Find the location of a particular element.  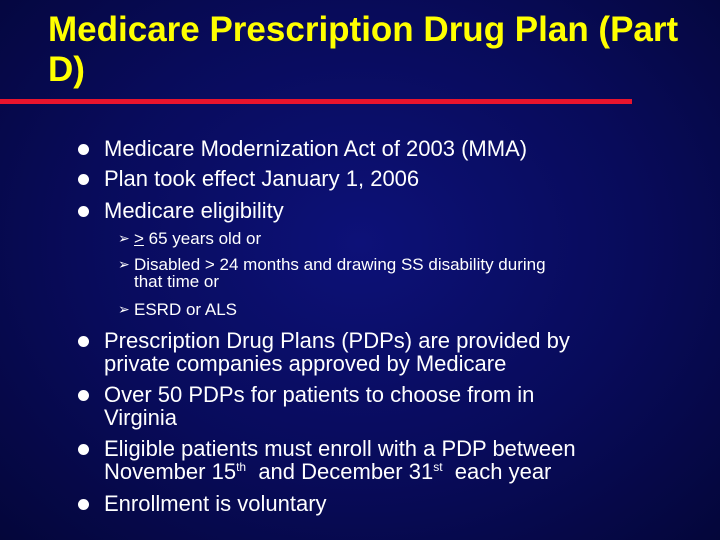

sub-bullet-text: > 65 years old or is located at coordinates (384, 238).